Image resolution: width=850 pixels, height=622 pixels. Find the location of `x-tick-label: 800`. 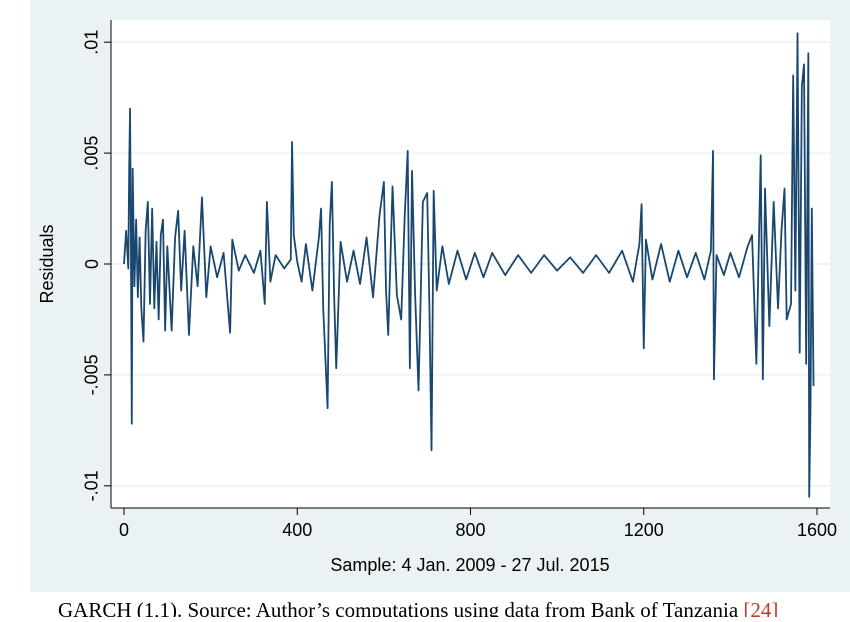

x-tick-label: 800 is located at coordinates (470, 530).